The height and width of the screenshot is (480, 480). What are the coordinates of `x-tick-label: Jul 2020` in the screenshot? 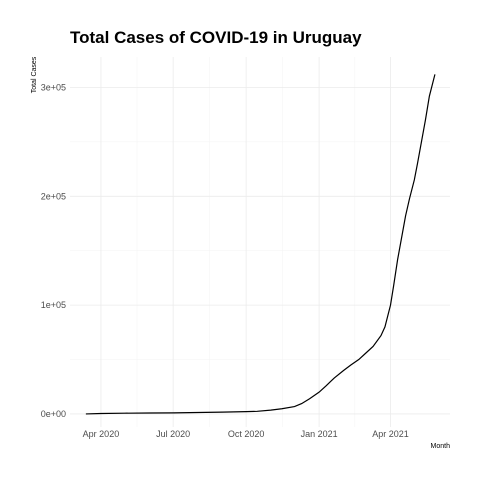 It's located at (173, 434).